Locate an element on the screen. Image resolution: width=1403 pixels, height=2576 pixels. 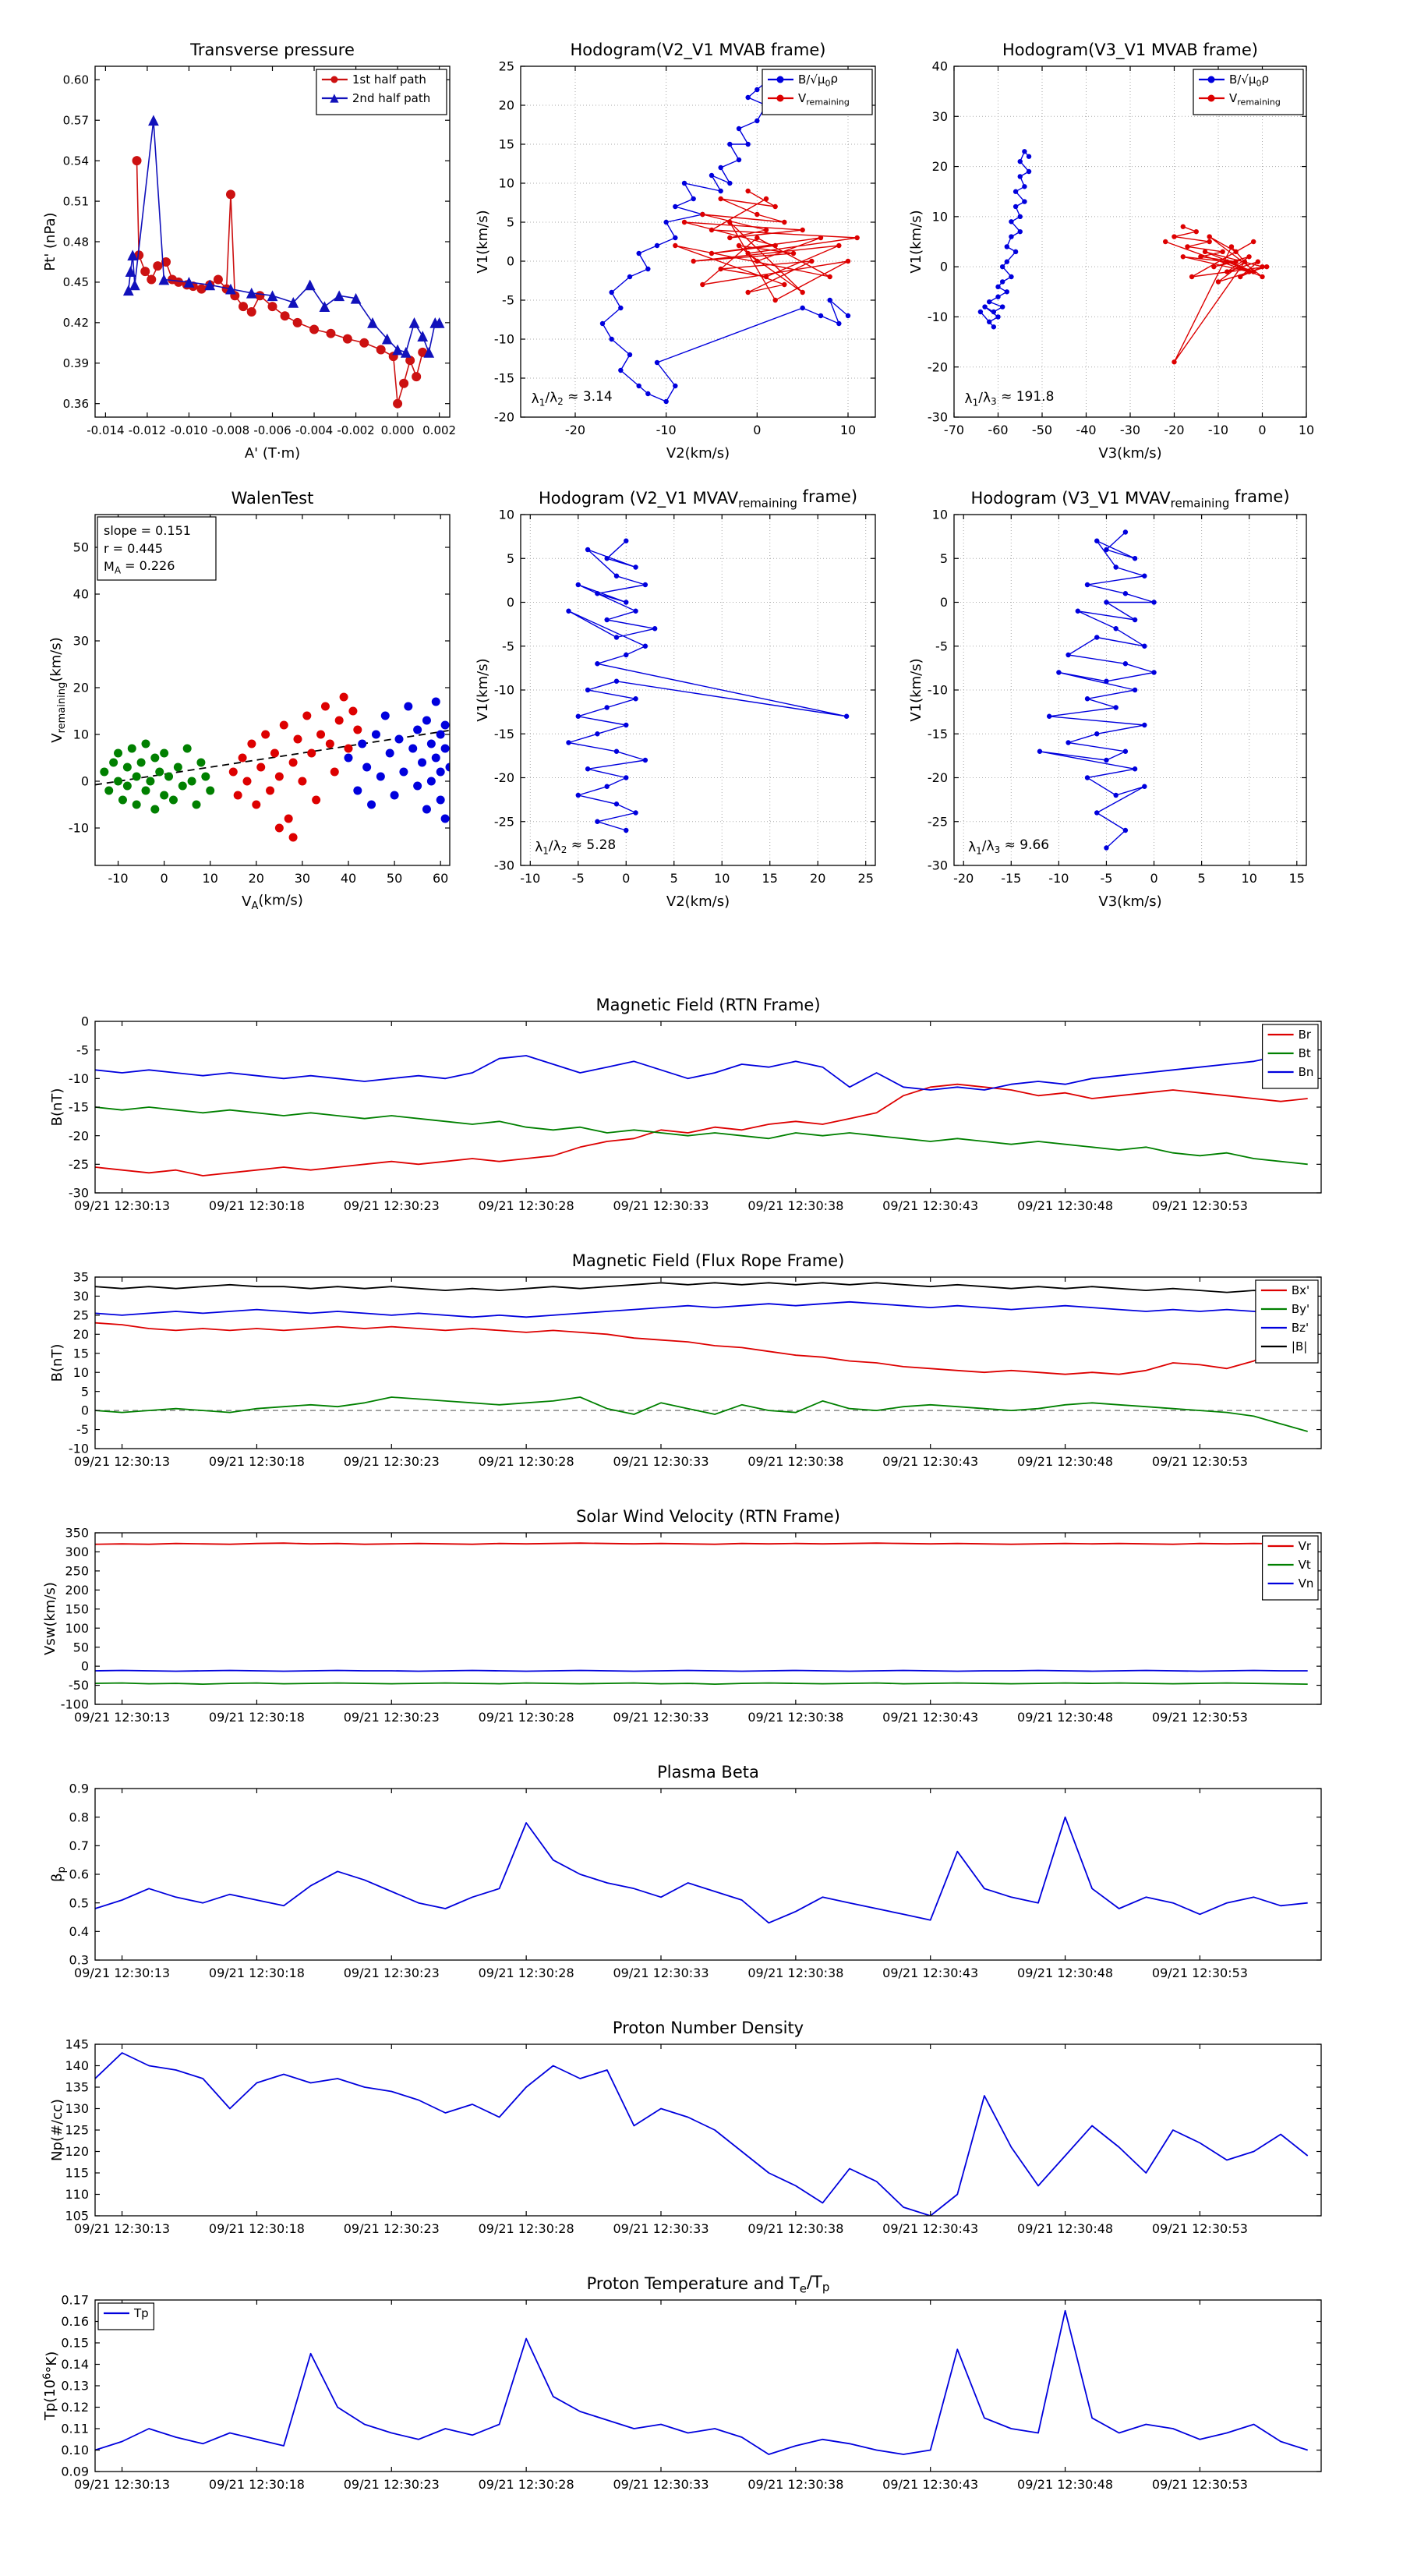
hodogram-v2v1-mvab-ylabel: V1(km/s) is located at coordinates (483, 241).